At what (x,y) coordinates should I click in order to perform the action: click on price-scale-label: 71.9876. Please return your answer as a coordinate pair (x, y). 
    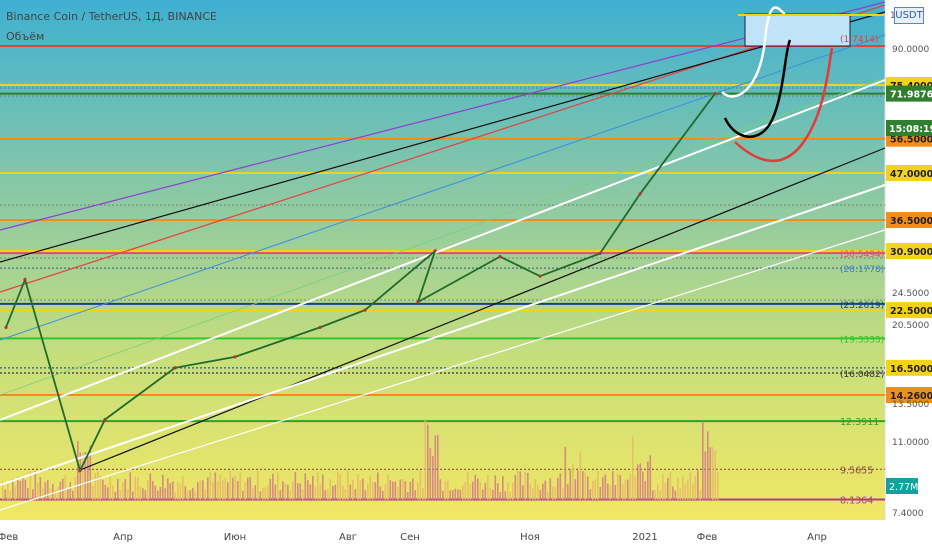
    Looking at the image, I should click on (911, 95).